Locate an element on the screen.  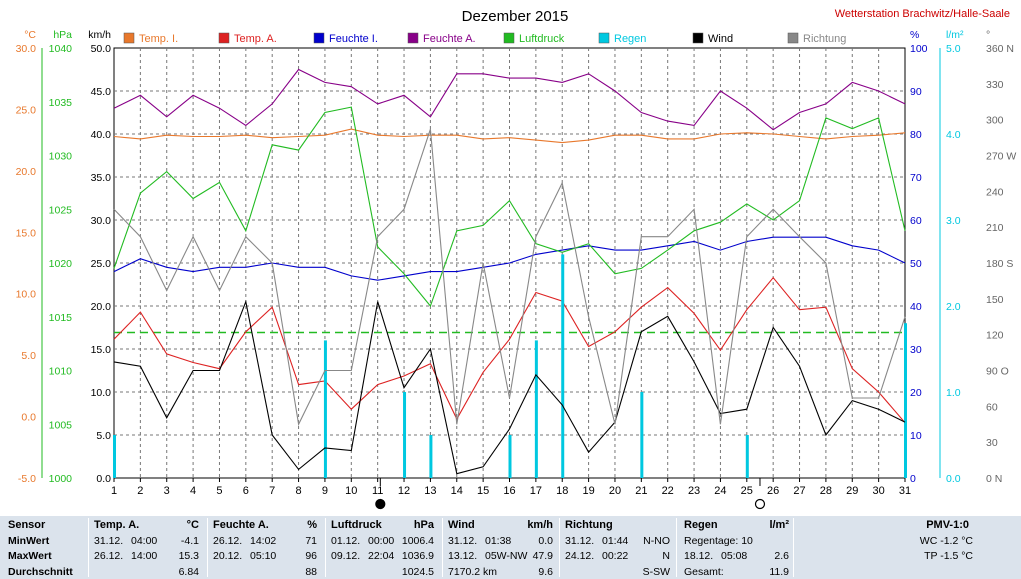
direction-title: Richtung is located at coordinates (589, 525).